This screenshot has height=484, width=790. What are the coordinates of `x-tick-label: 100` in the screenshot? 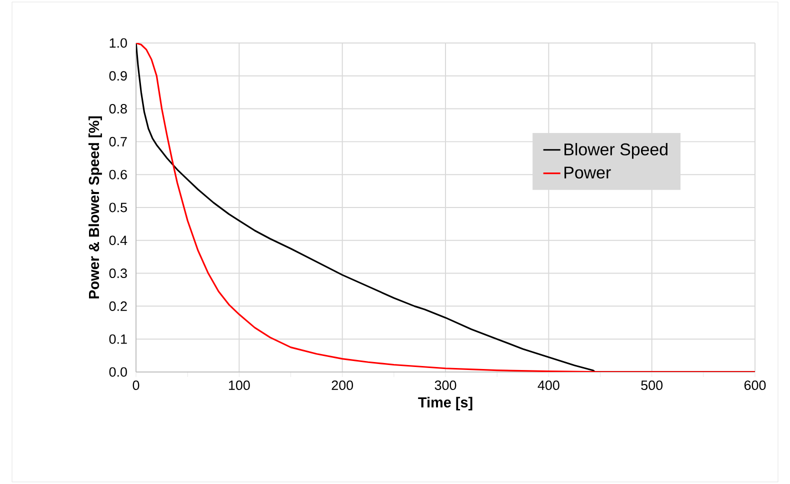 It's located at (239, 385).